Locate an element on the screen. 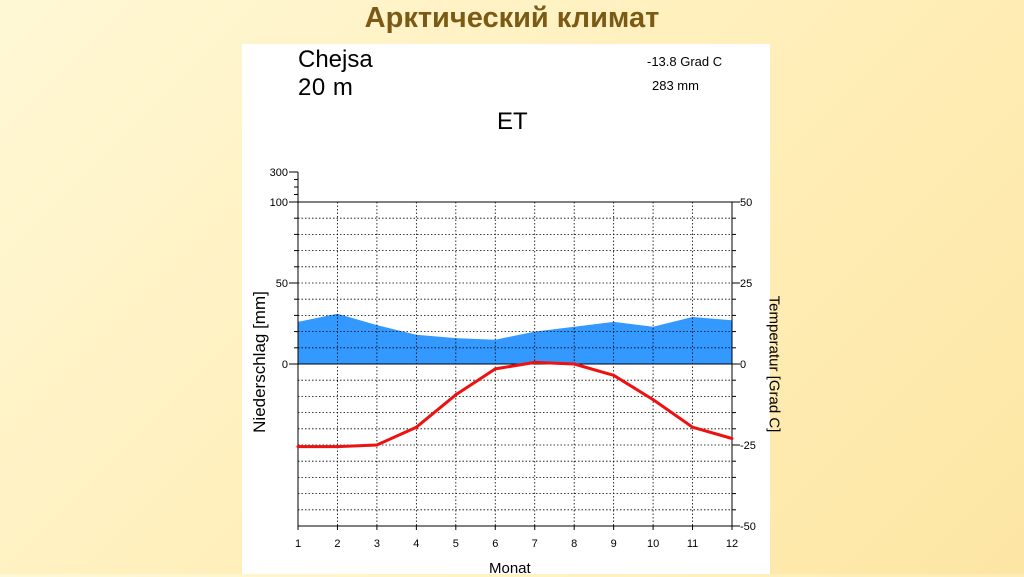  y-tick-label-left: 100 is located at coordinates (279, 203).